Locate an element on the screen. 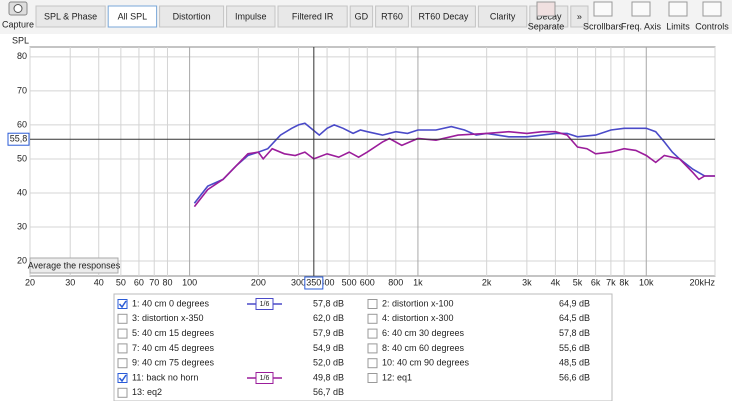 Image resolution: width=732 pixels, height=401 pixels. average-button is located at coordinates (74, 265).